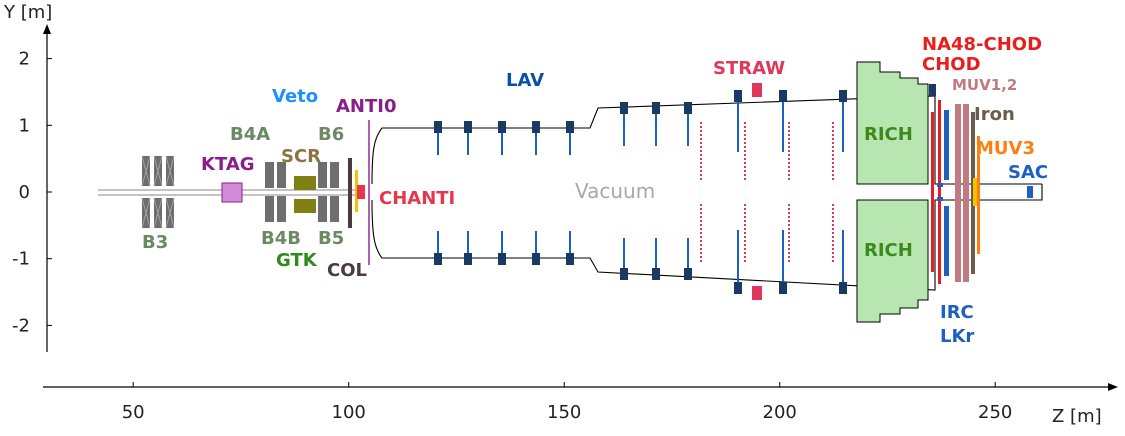 This screenshot has height=436, width=1125. I want to click on rich-top-vessel, so click(892, 123).